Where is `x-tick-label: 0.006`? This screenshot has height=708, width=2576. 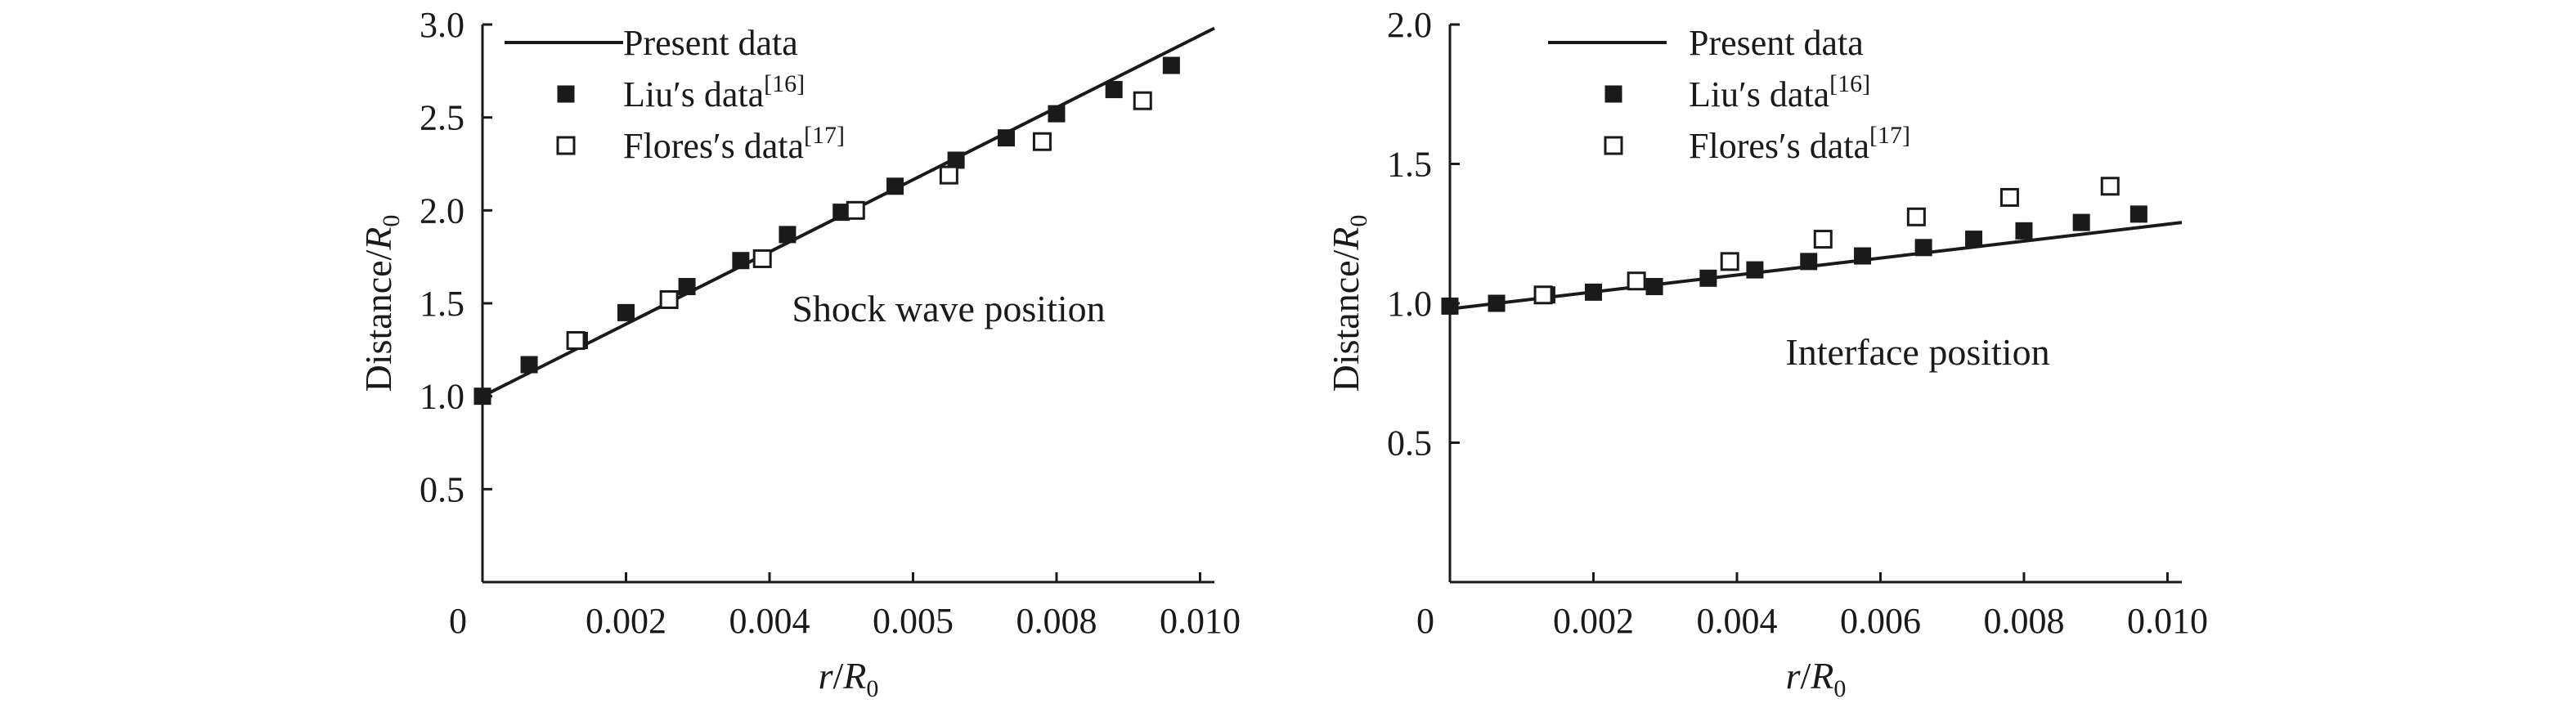 x-tick-label: 0.006 is located at coordinates (1880, 621).